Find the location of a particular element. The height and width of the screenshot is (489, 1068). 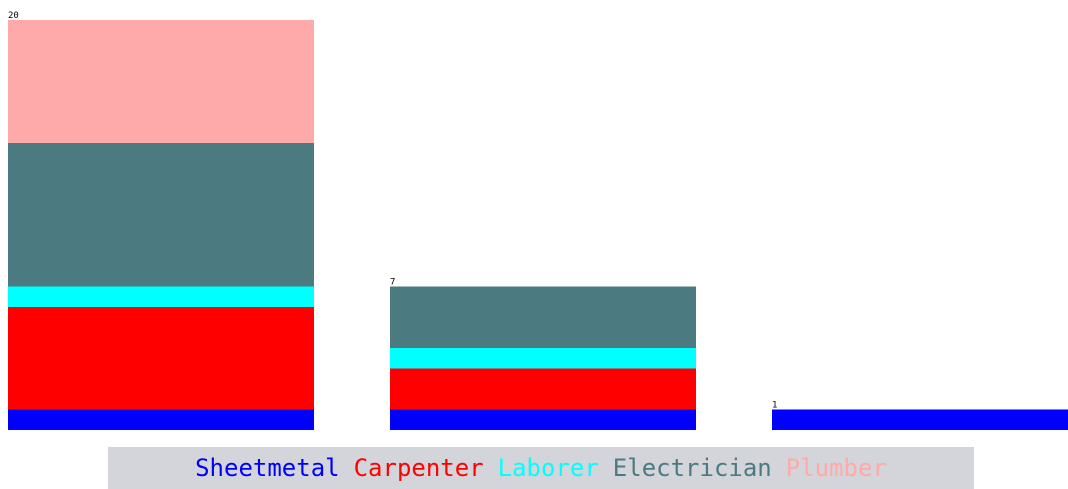

legend-item-carpenter: Carpenter is located at coordinates (418, 468).